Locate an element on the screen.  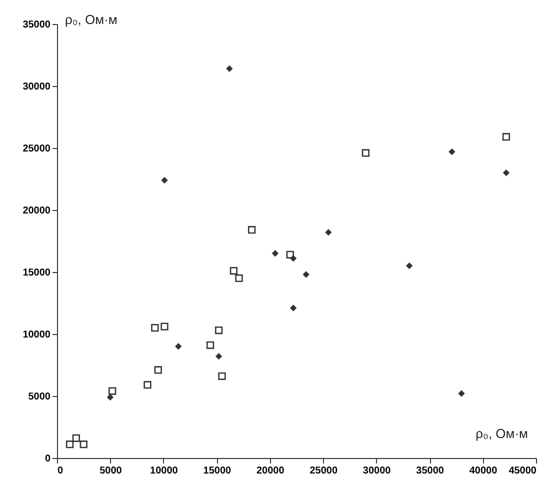
x-tick-label: 0 is located at coordinates (61, 471).